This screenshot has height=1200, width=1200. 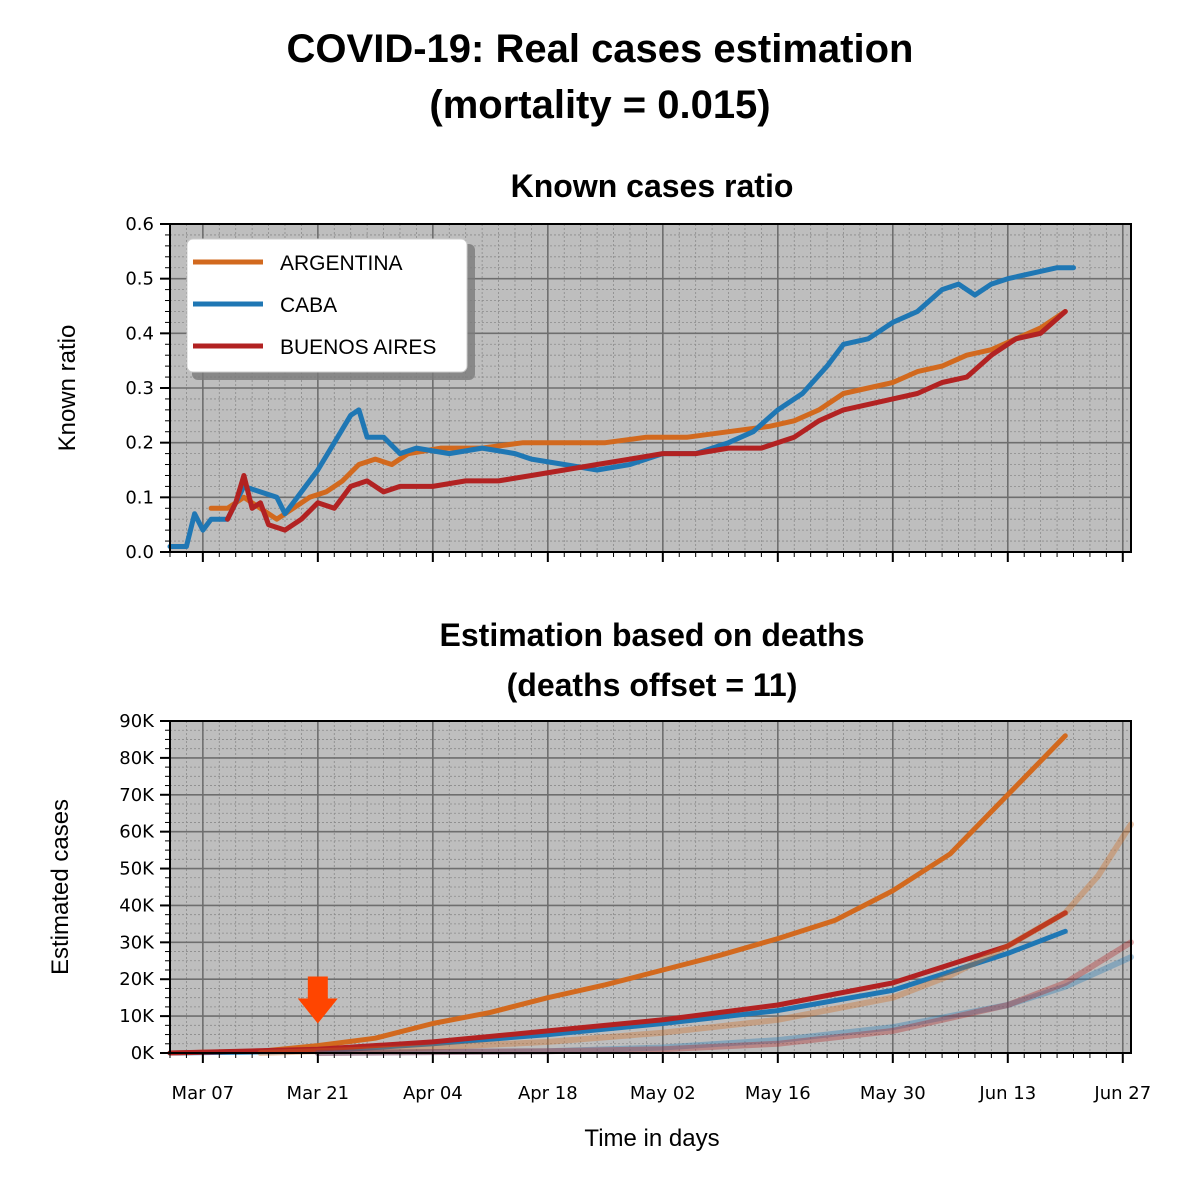 What do you see at coordinates (318, 1093) in the screenshot?
I see `x-tick-label: Mar 21` at bounding box center [318, 1093].